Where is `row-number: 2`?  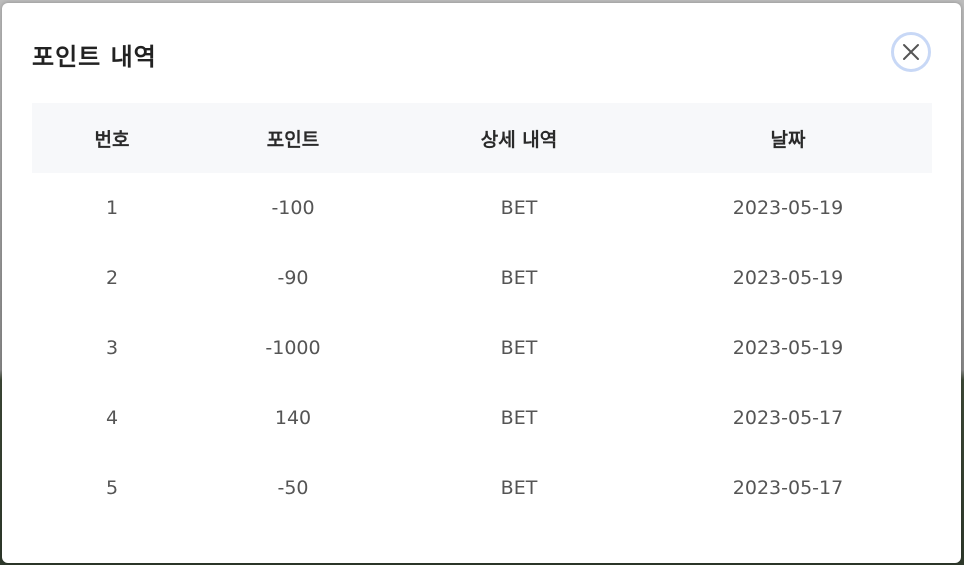
row-number: 2 is located at coordinates (112, 278).